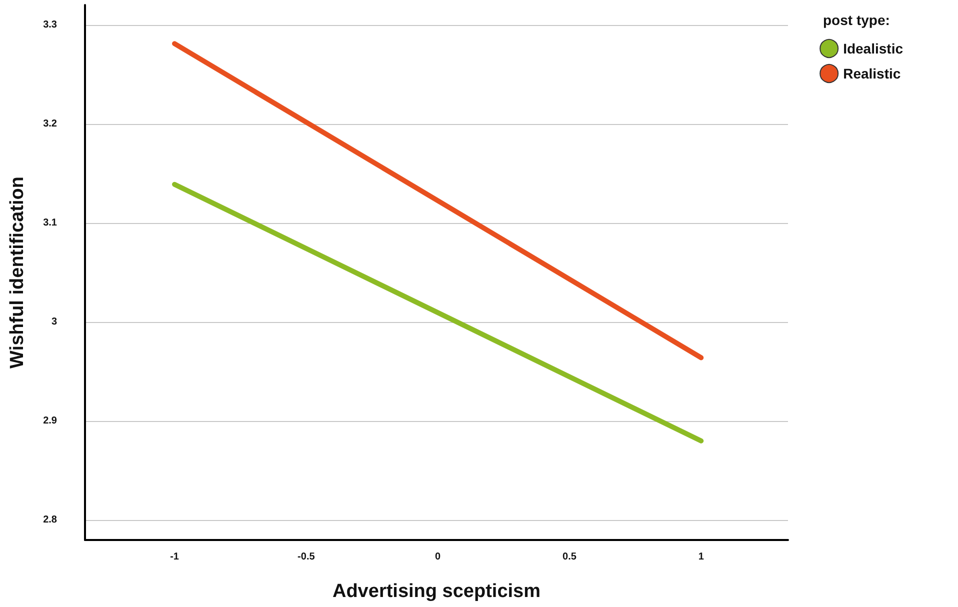 This screenshot has height=607, width=958. I want to click on y-tick-label: 3.1, so click(50, 222).